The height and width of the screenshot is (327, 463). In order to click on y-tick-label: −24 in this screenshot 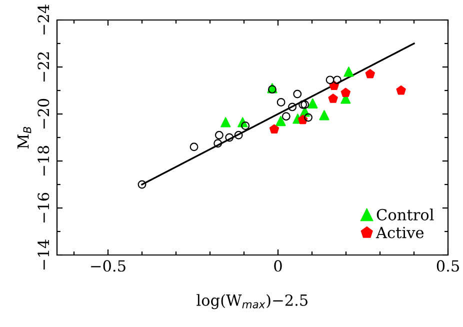, I will do `click(43, 19)`.